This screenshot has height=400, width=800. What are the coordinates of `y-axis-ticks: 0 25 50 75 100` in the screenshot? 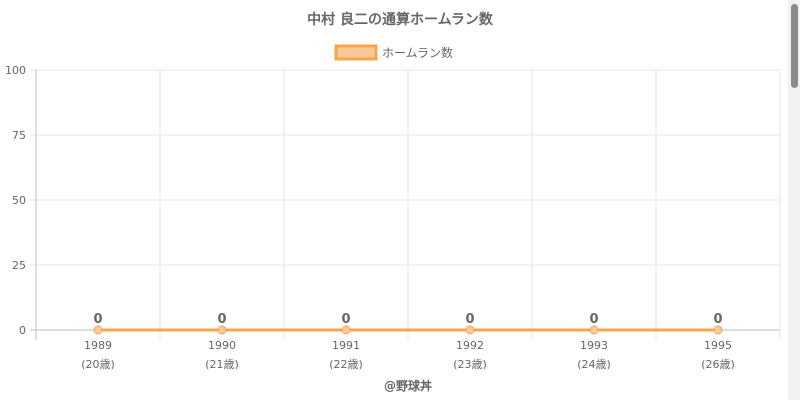 It's located at (15, 200).